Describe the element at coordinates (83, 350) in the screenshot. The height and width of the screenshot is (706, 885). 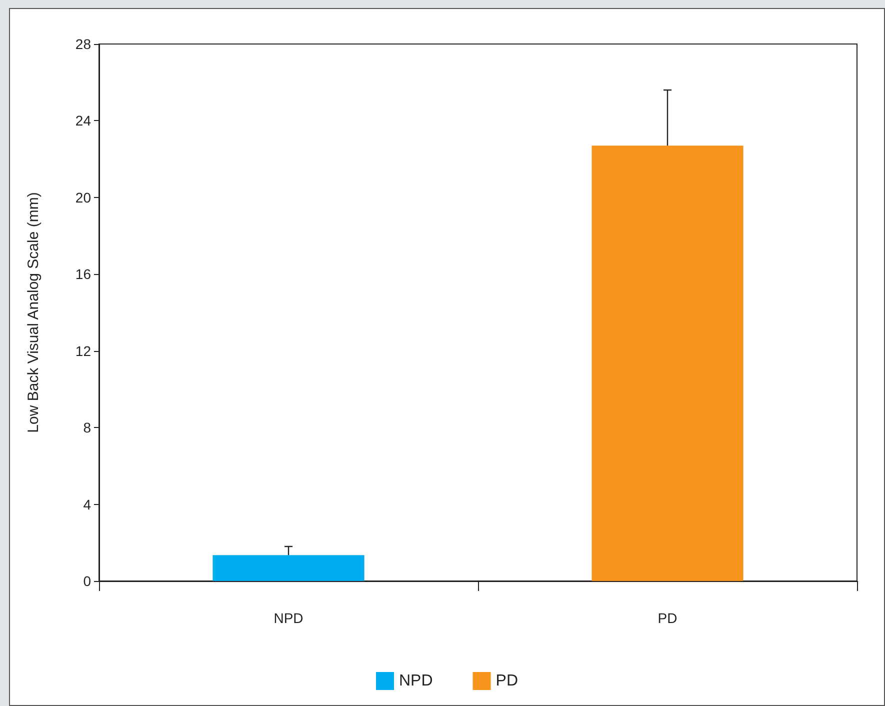
I see `y-tick-label: 12` at that location.